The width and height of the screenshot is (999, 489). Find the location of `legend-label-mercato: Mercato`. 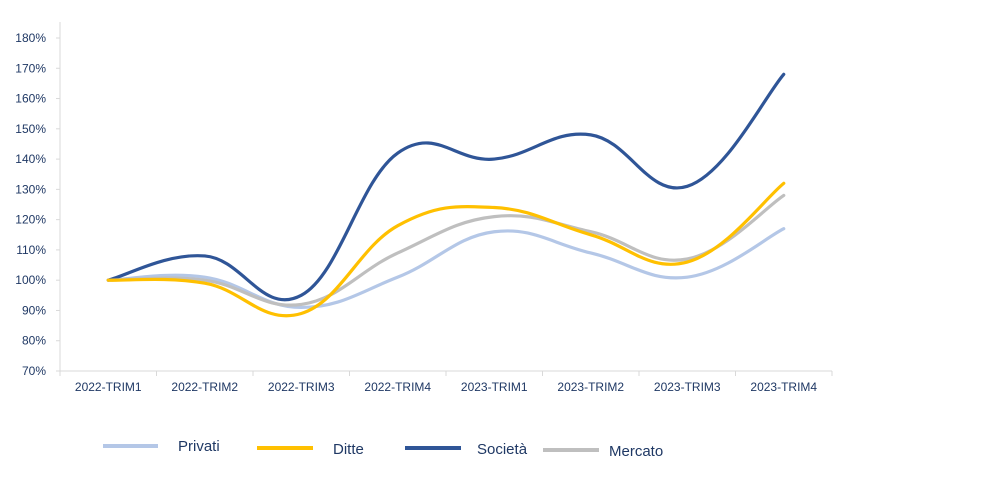

legend-label-mercato: Mercato is located at coordinates (636, 451).